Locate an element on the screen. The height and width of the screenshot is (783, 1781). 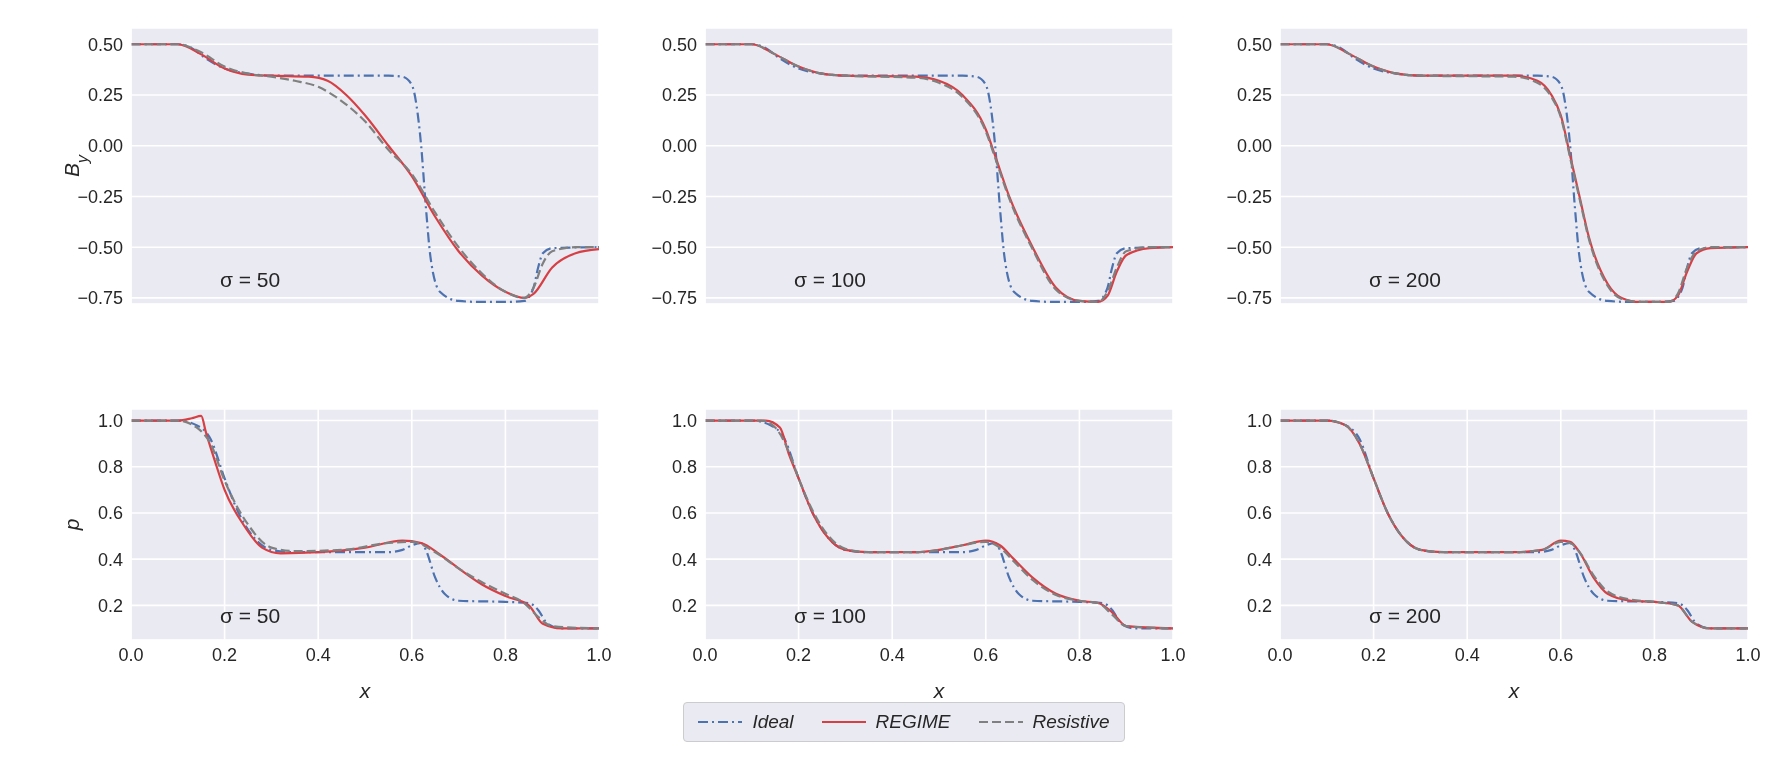
legend-label: Resistive is located at coordinates (1071, 722).